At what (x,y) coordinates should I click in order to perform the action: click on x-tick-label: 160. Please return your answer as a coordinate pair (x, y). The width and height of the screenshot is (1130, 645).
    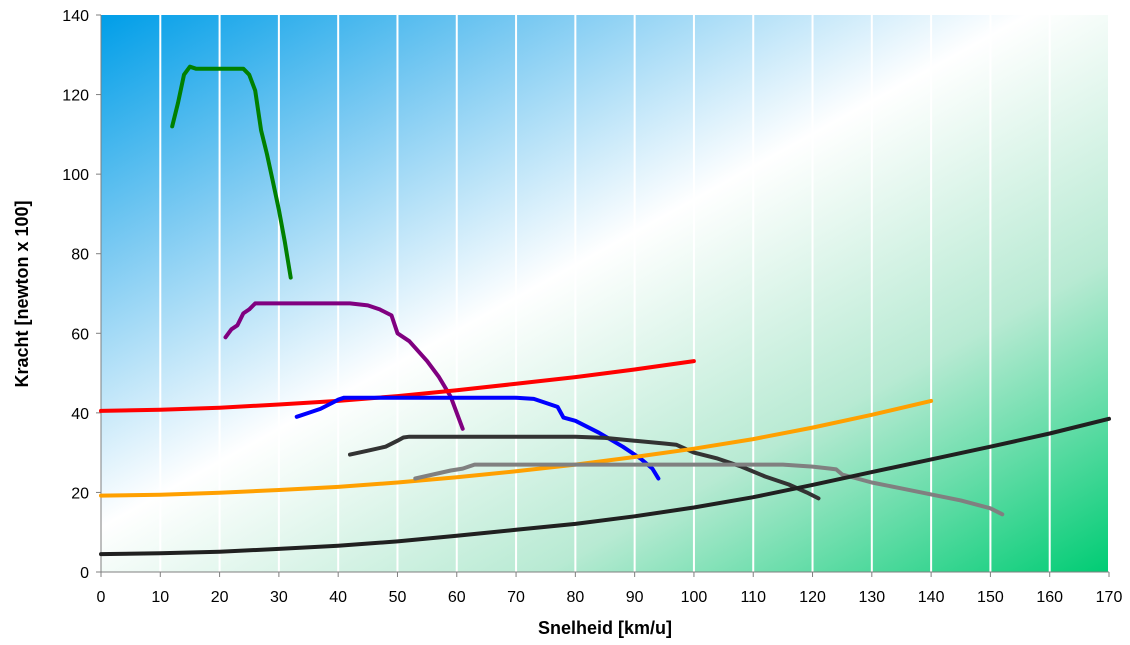
    Looking at the image, I should click on (1049, 597).